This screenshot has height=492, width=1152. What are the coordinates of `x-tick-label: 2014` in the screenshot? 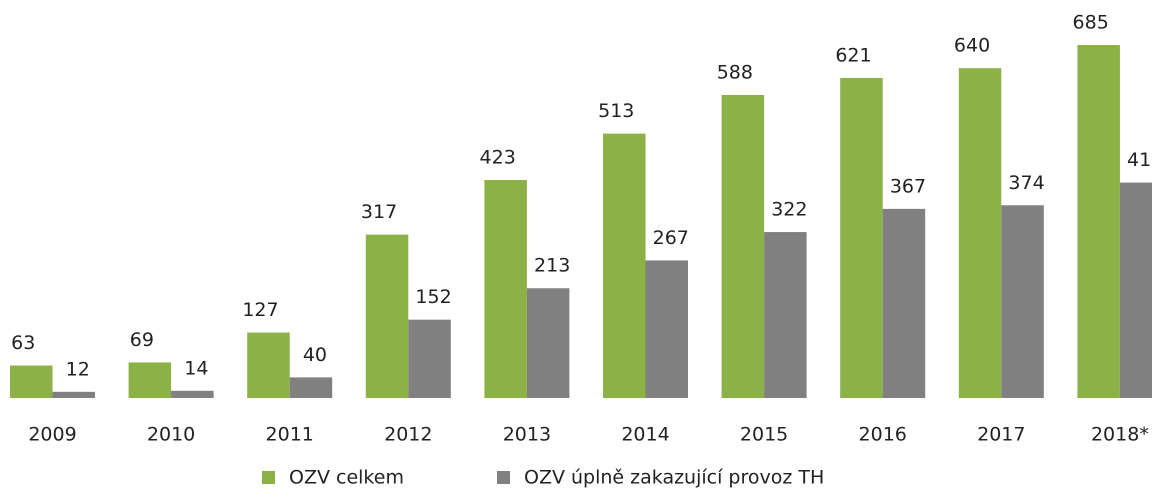 It's located at (645, 435).